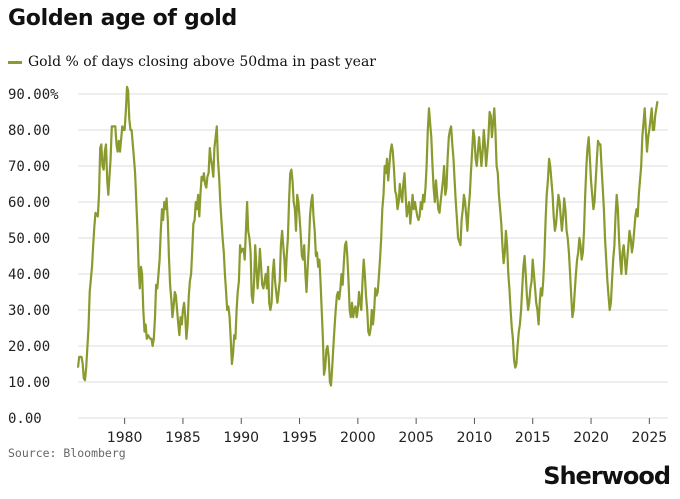  Describe the element at coordinates (475, 438) in the screenshot. I see `x-tick-label: 2010` at that location.